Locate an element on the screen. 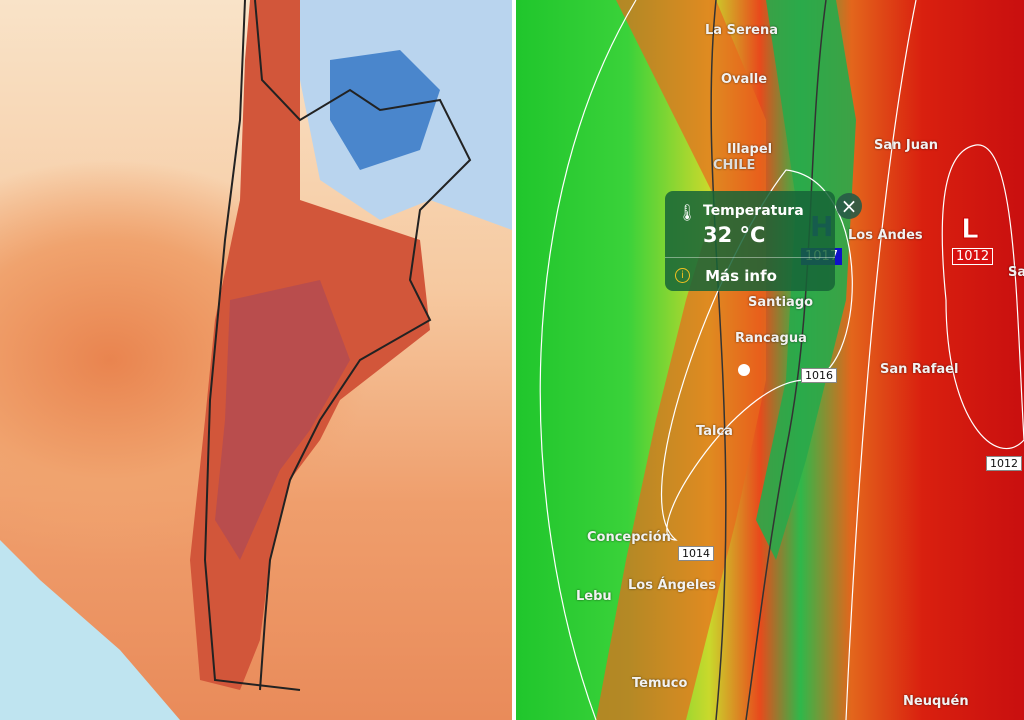 This screenshot has width=1024, height=720. city-label: Los Andes is located at coordinates (885, 235).